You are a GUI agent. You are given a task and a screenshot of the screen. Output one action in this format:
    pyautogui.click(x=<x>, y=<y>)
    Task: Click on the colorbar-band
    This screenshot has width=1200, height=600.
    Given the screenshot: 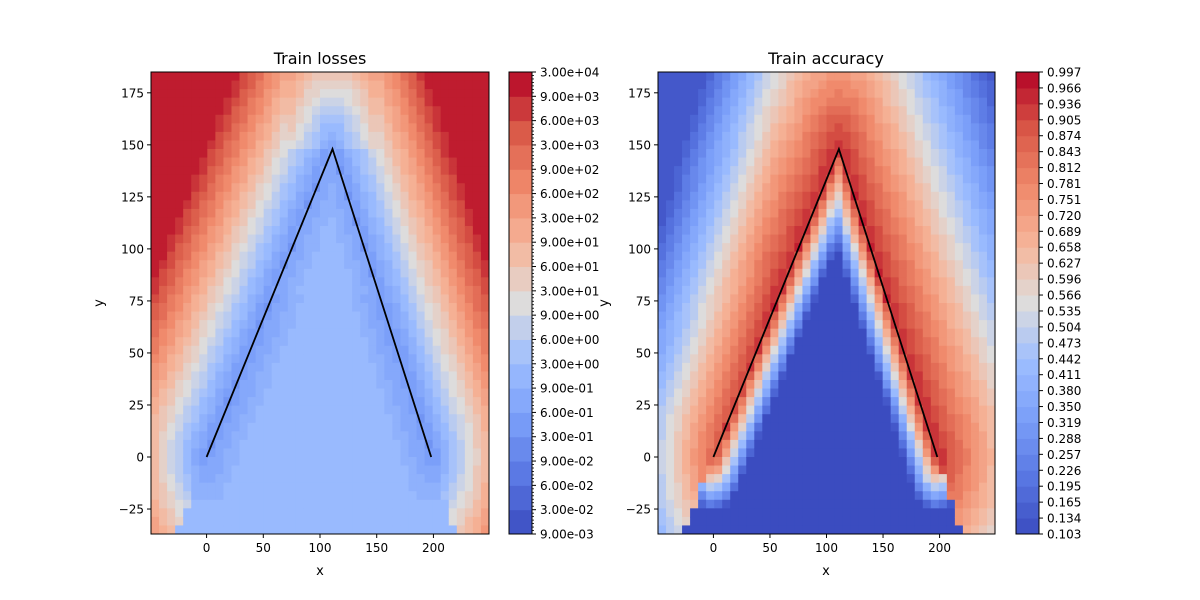 What is the action you would take?
    pyautogui.click(x=1027, y=287)
    